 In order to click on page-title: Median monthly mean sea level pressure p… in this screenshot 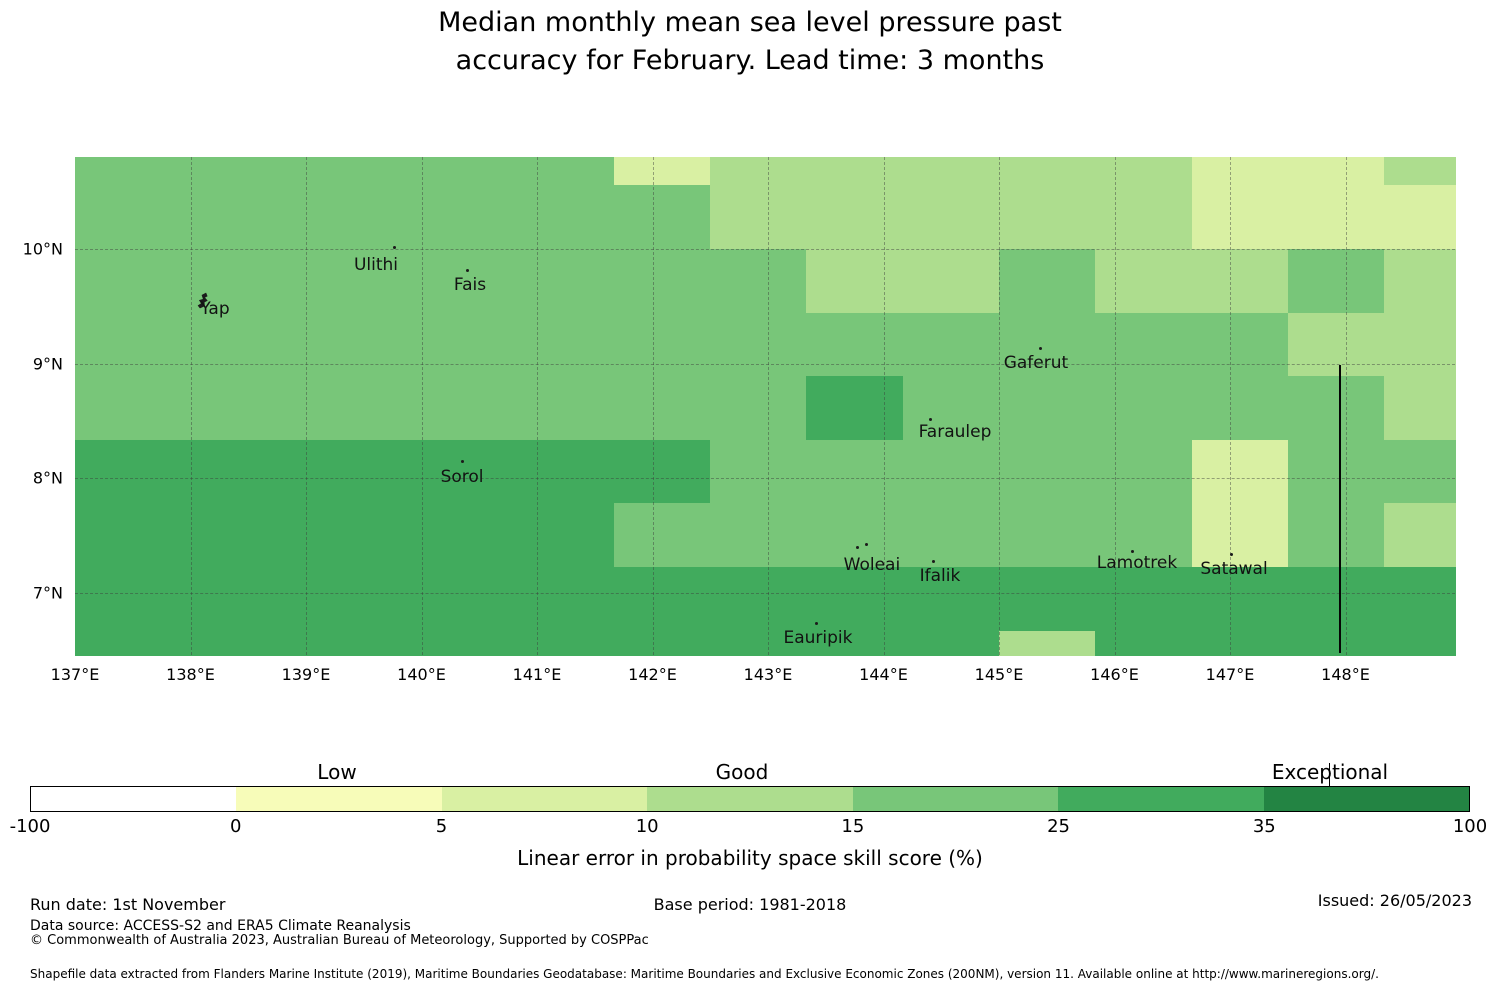, I will do `click(750, 42)`.